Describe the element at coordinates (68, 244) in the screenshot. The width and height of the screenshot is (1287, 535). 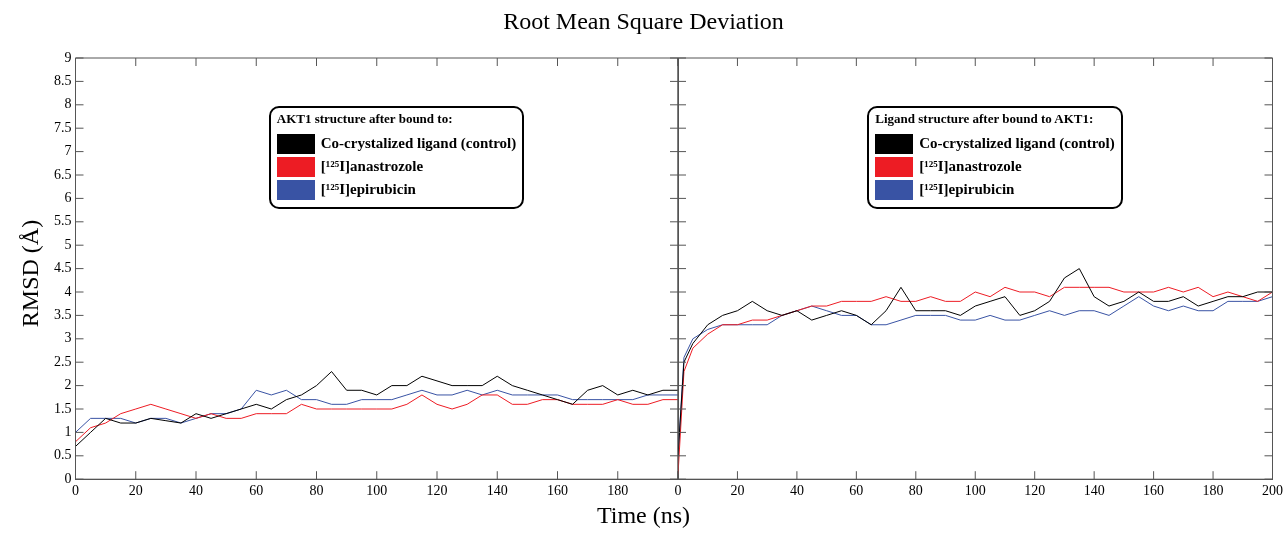
I see `y-tick-label: 5` at that location.